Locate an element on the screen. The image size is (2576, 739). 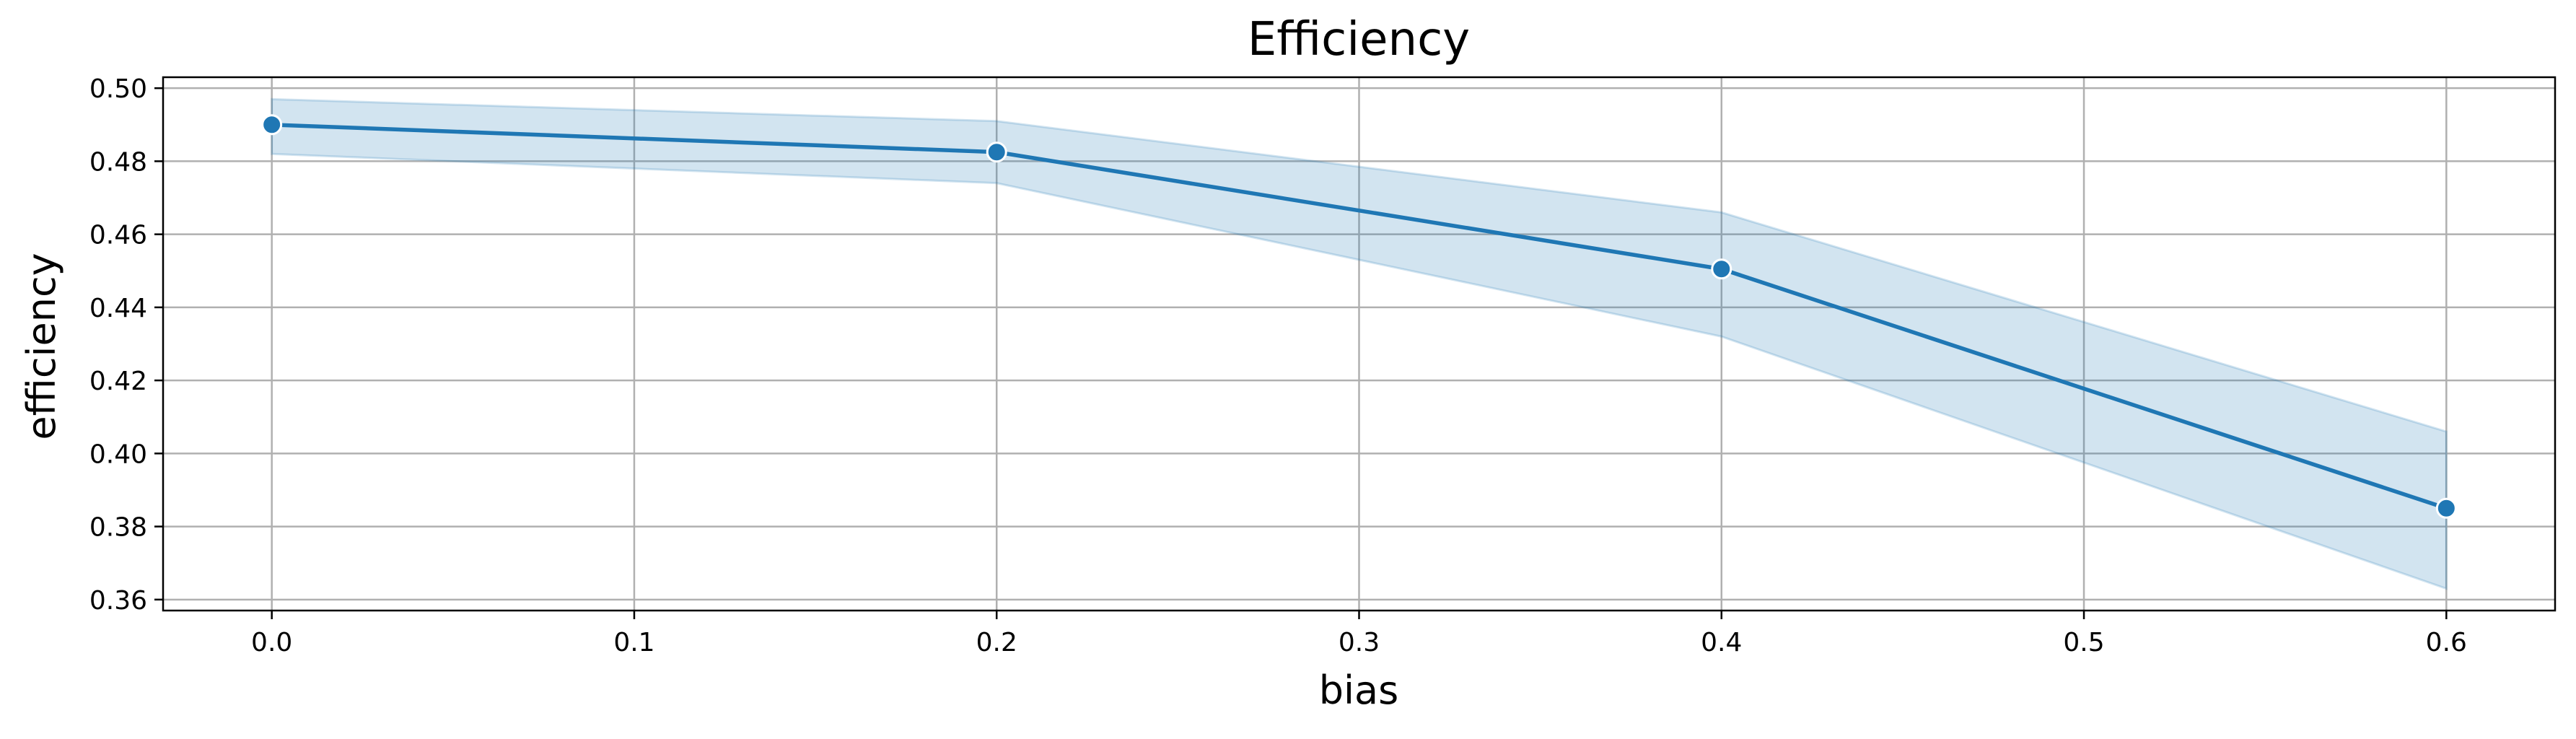
y-tick-label: 0.40 is located at coordinates (118, 455).